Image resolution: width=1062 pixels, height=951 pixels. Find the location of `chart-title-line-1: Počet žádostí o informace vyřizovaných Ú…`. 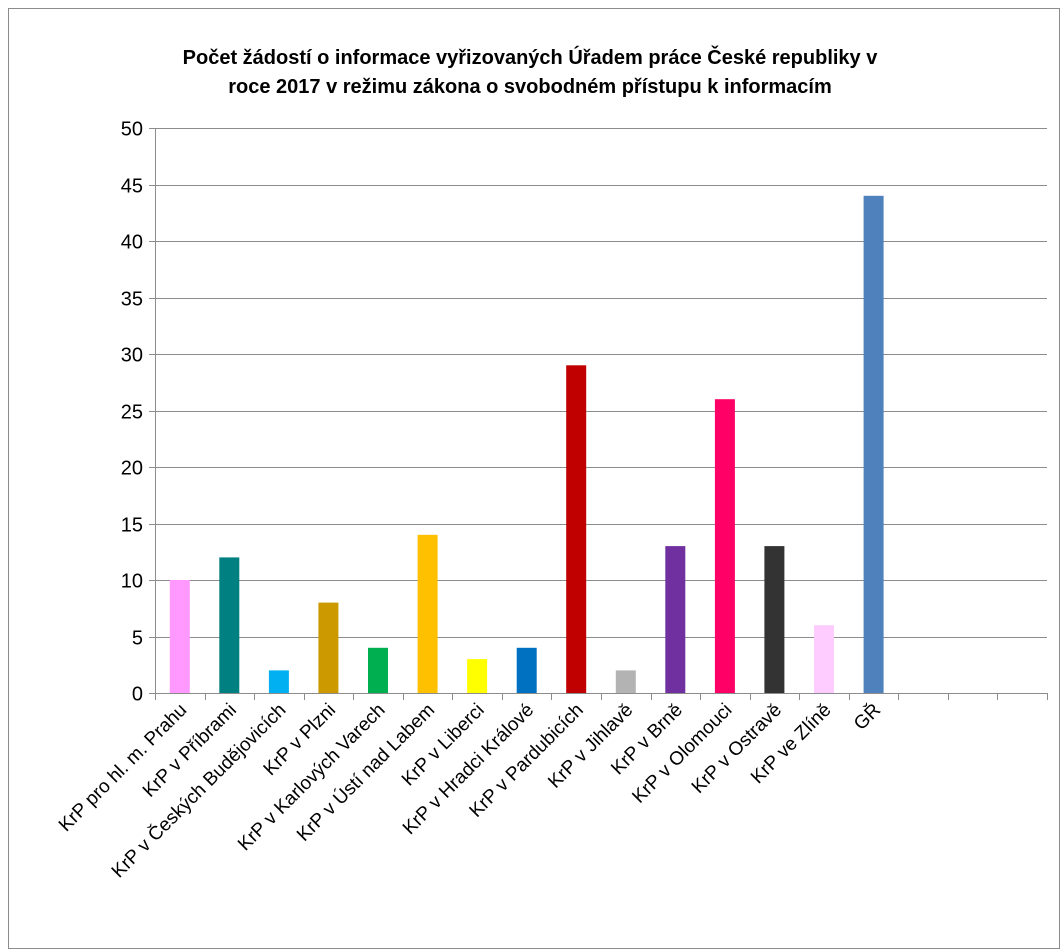

chart-title-line-1: Počet žádostí o informace vyřizovaných Ú… is located at coordinates (530, 58).